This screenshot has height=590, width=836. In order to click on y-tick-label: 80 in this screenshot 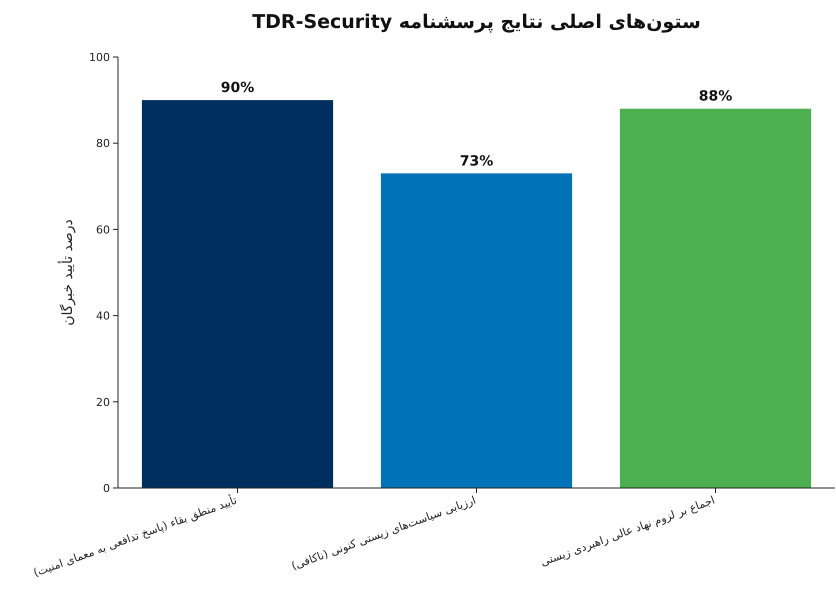, I will do `click(103, 143)`.